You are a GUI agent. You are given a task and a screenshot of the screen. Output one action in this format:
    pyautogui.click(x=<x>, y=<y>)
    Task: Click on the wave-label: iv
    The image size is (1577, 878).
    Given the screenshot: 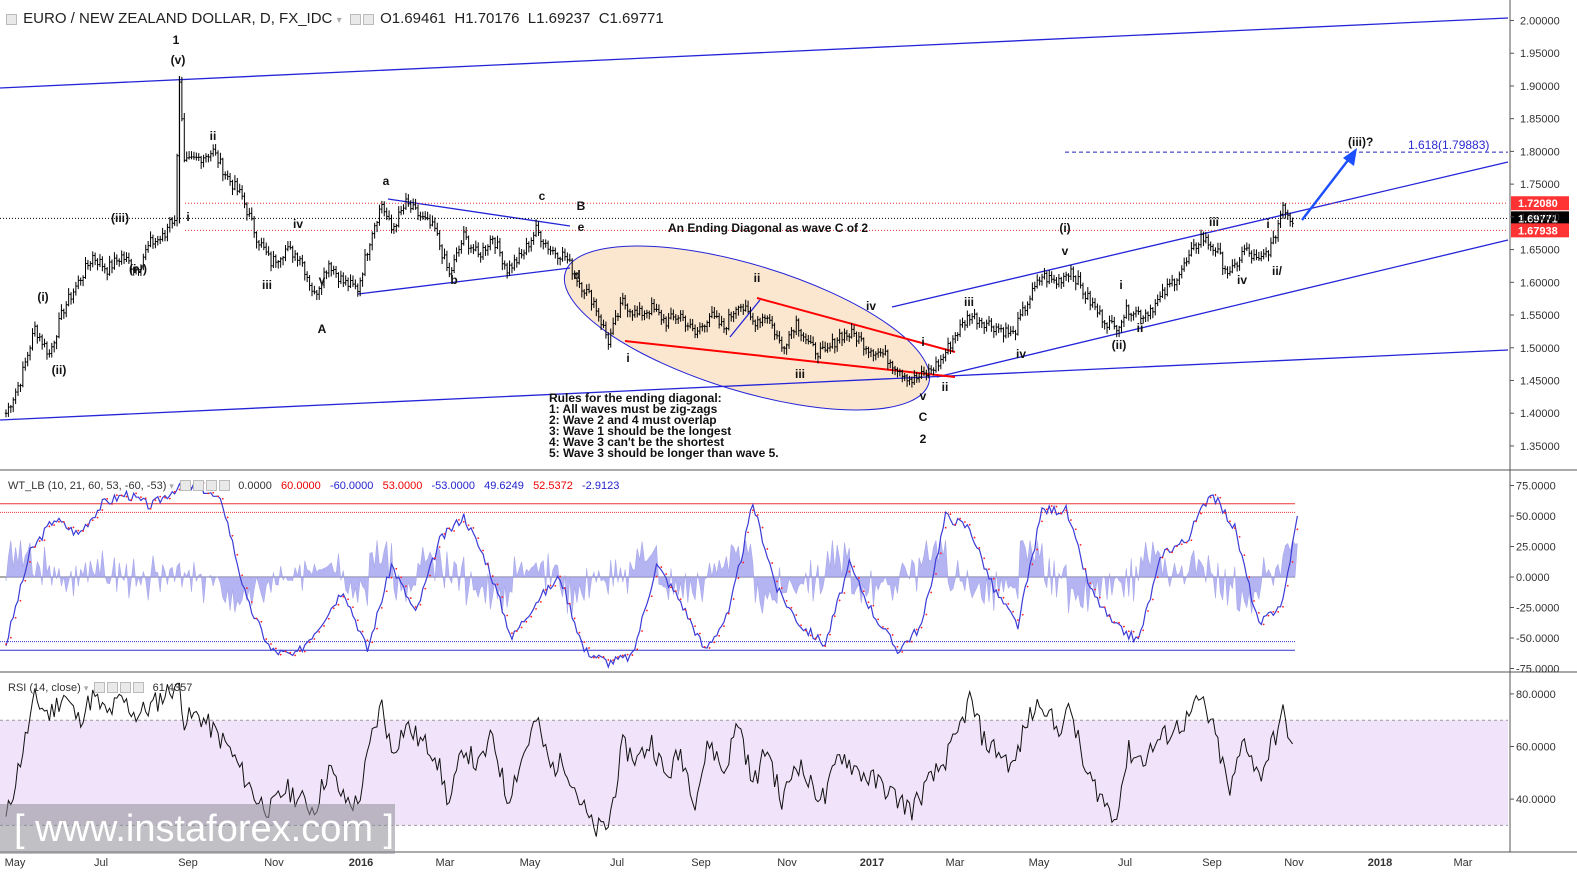 What is the action you would take?
    pyautogui.click(x=1242, y=280)
    